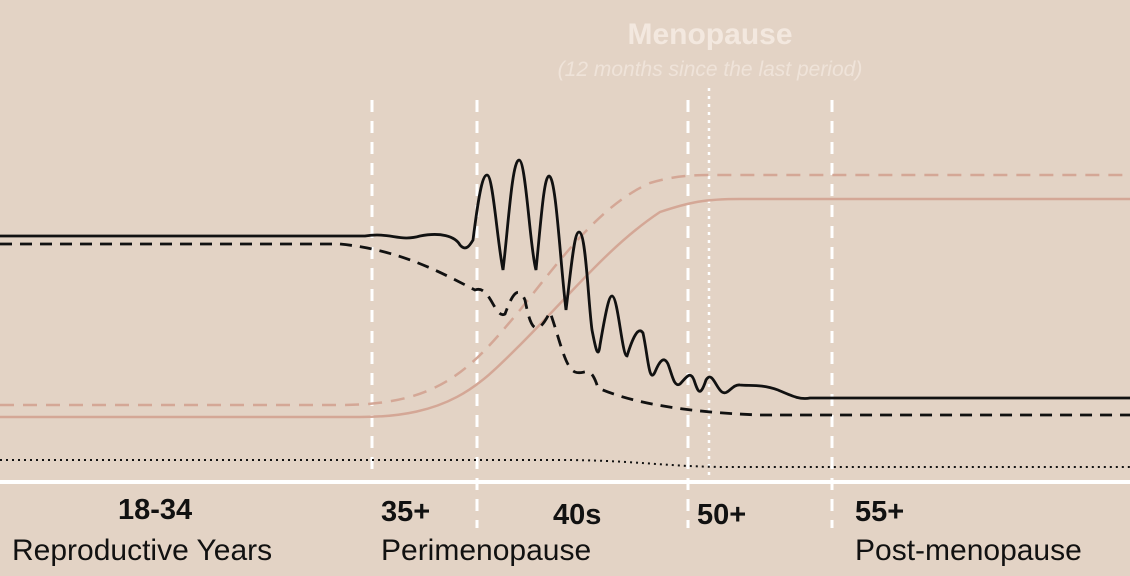 The height and width of the screenshot is (576, 1130). I want to click on menopause-subtitle: (12 months since the last period), so click(710, 69).